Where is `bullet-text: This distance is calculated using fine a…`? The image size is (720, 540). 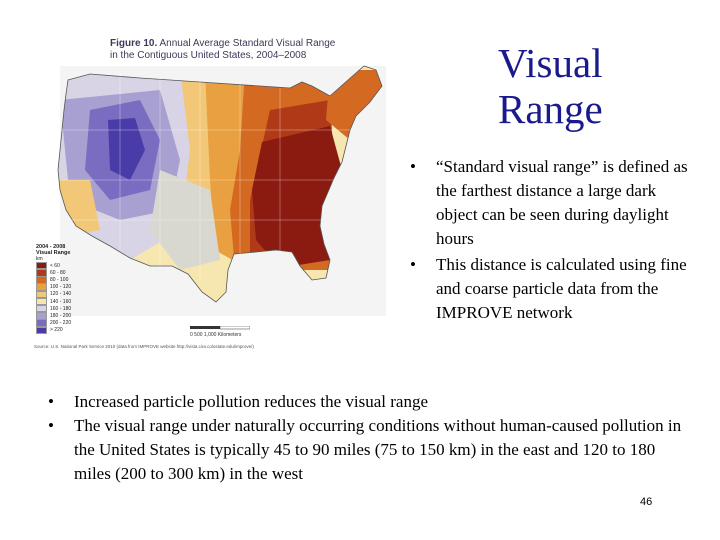
bullet-text: This distance is calculated using fine a… is located at coordinates (561, 288).